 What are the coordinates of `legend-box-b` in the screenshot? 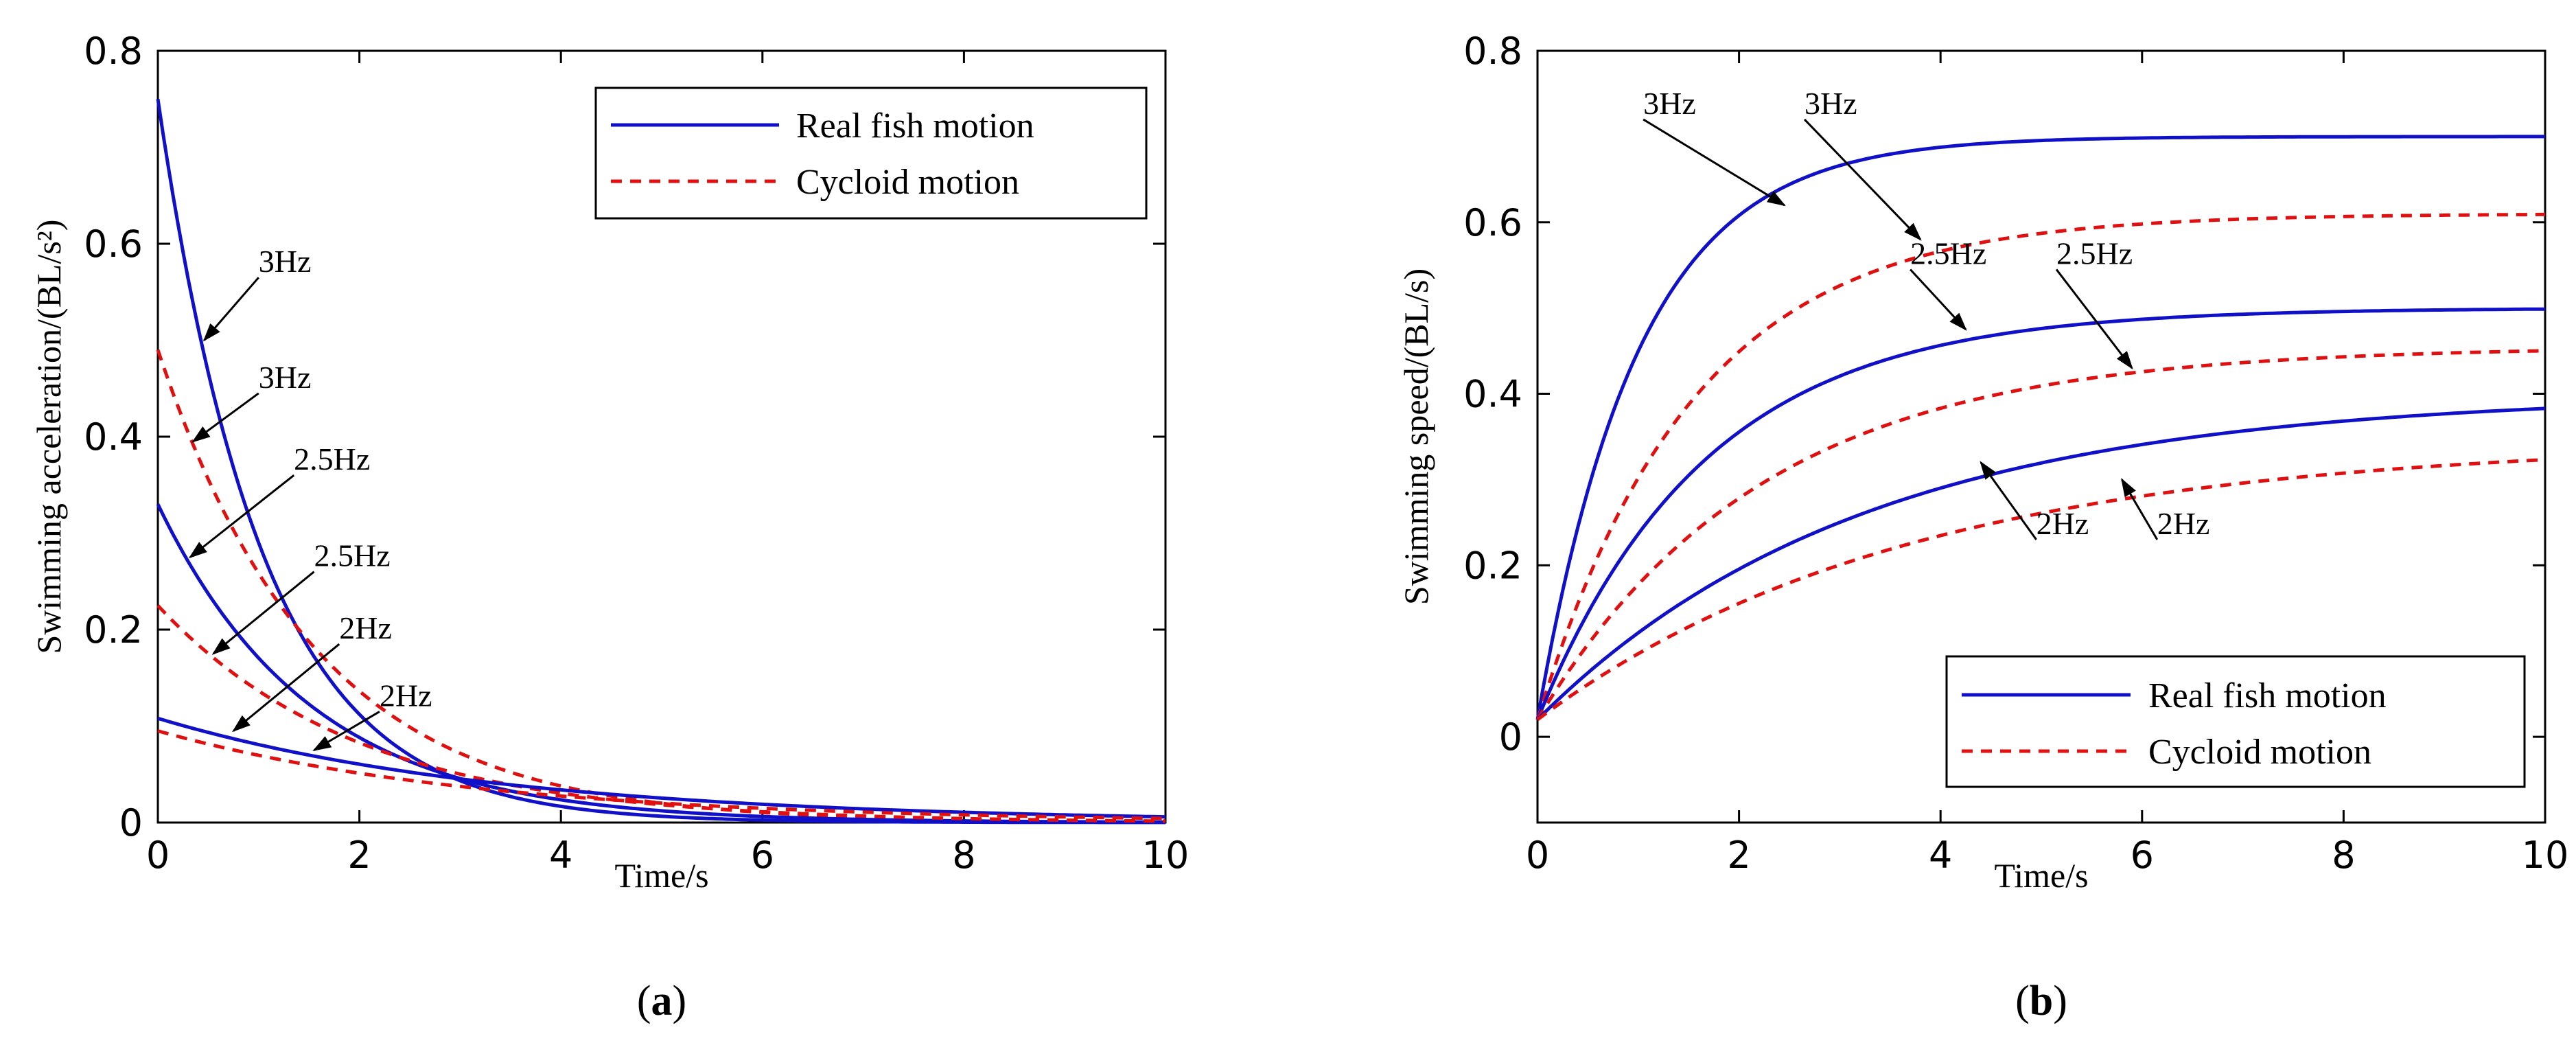 It's located at (2235, 721).